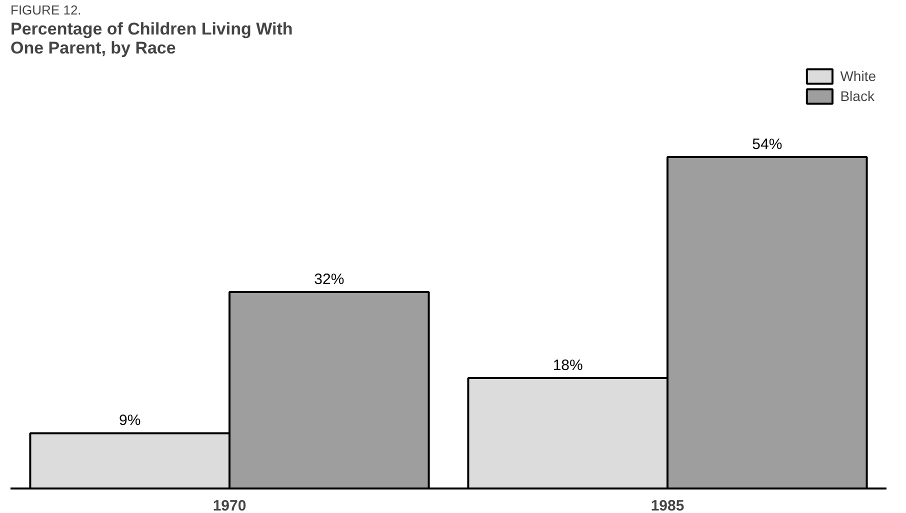 This screenshot has height=513, width=906. I want to click on x-tick-label: 1985, so click(667, 505).